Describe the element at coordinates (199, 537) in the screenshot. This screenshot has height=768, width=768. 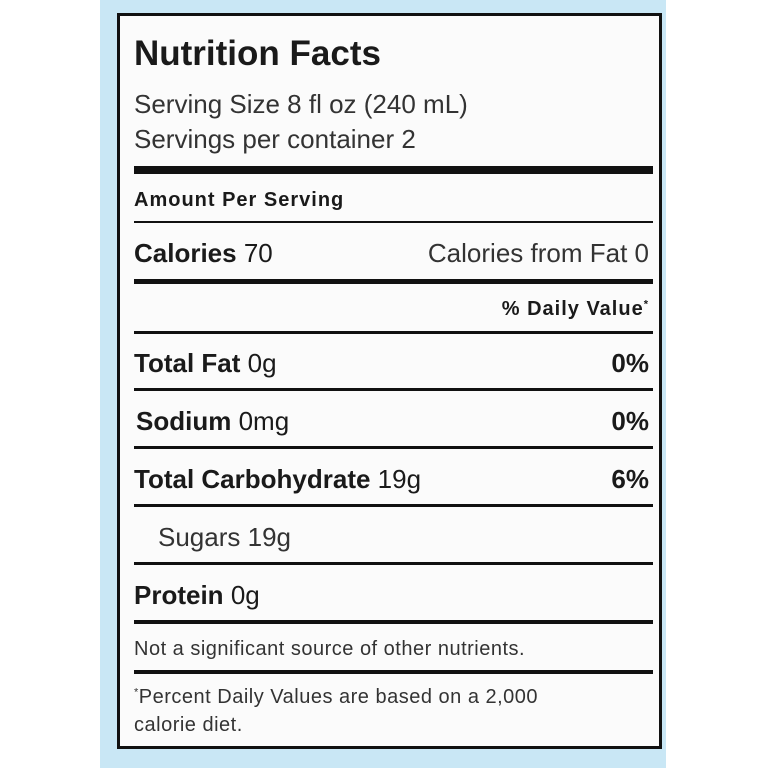
I see `nutrient-label: Sugars` at that location.